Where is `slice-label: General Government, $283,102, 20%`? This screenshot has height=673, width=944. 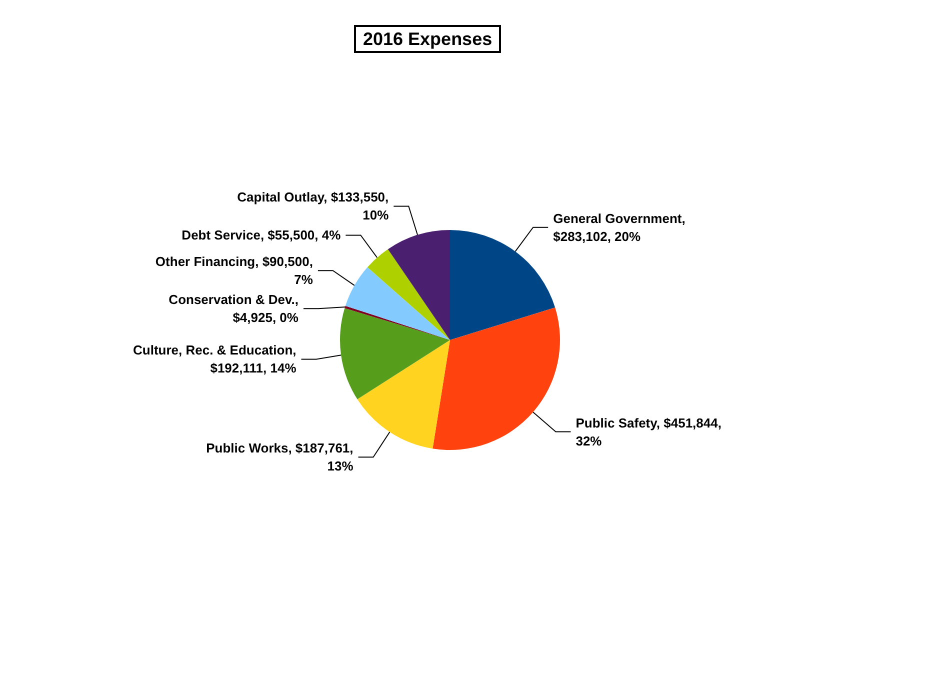 slice-label: General Government, $283,102, 20% is located at coordinates (619, 227).